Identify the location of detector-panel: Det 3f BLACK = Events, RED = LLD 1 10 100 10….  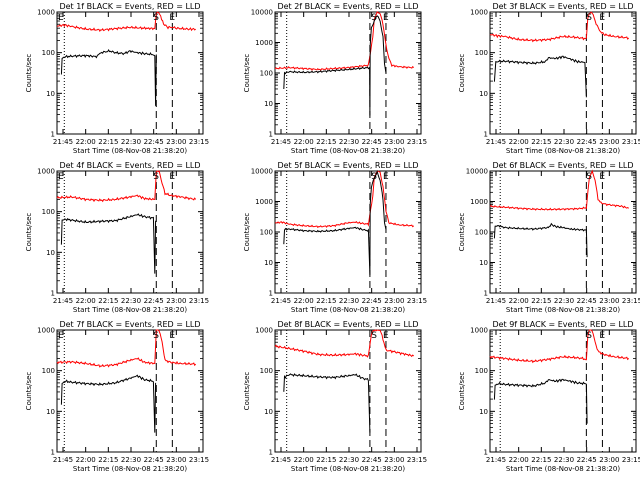
(549, 78).